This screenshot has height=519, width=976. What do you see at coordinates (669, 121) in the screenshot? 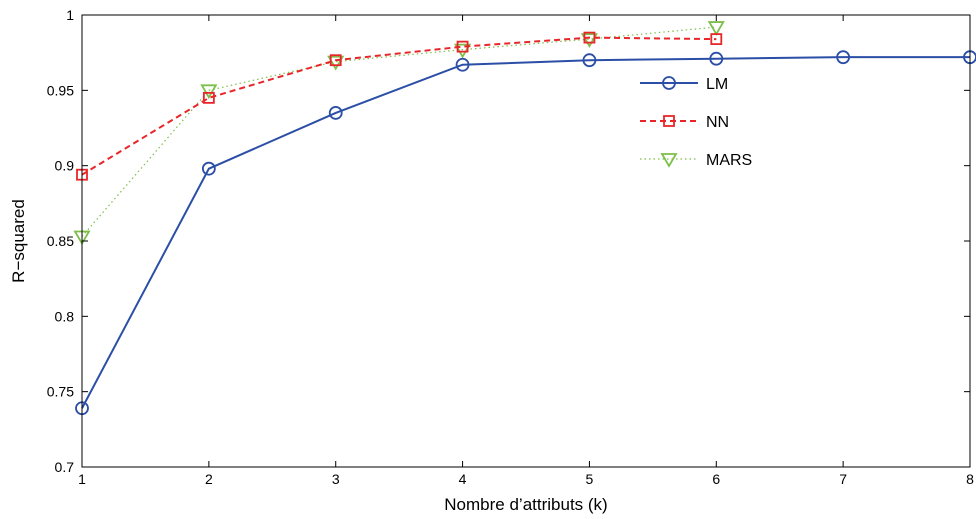
I see `legend-marker-nn` at bounding box center [669, 121].